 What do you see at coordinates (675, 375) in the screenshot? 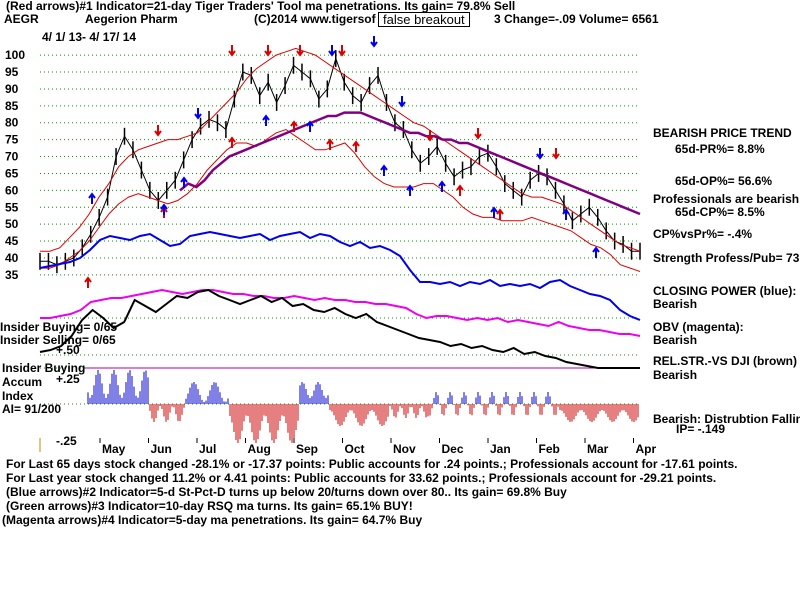
I see `relstr-value: Bearish` at bounding box center [675, 375].